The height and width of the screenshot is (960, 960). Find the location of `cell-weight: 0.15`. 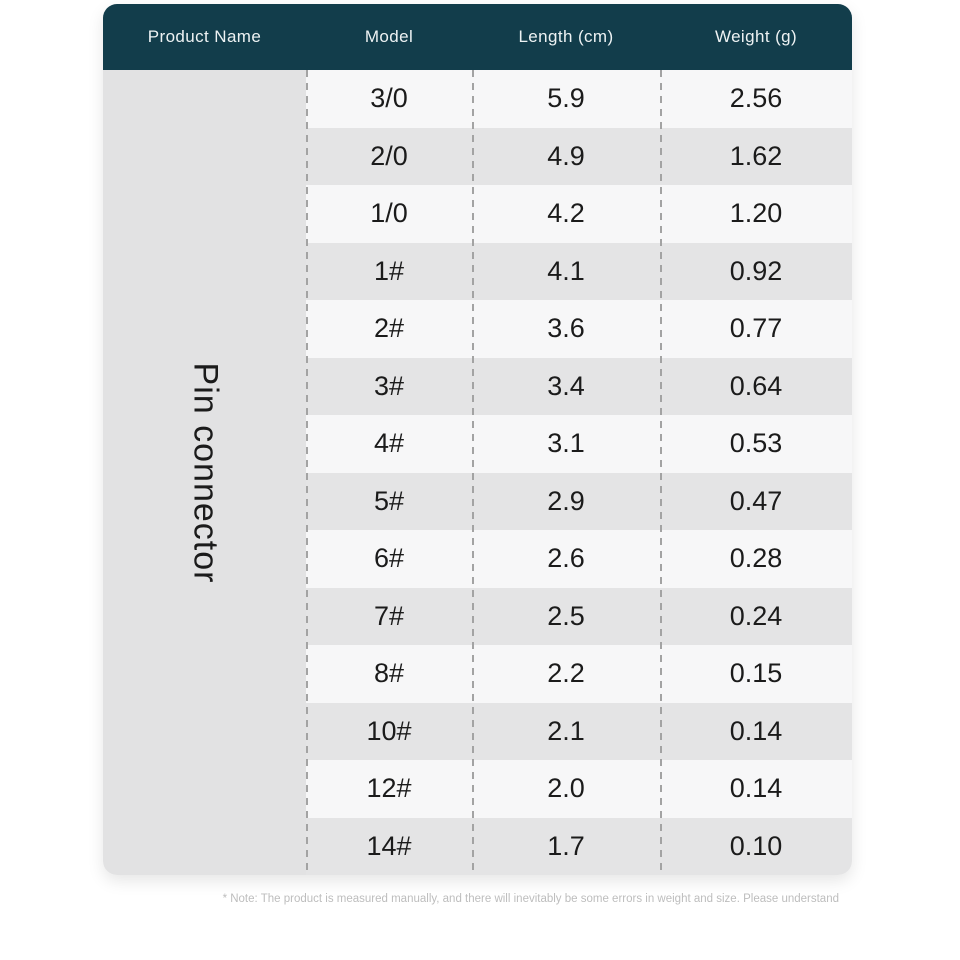

cell-weight: 0.15 is located at coordinates (756, 673).